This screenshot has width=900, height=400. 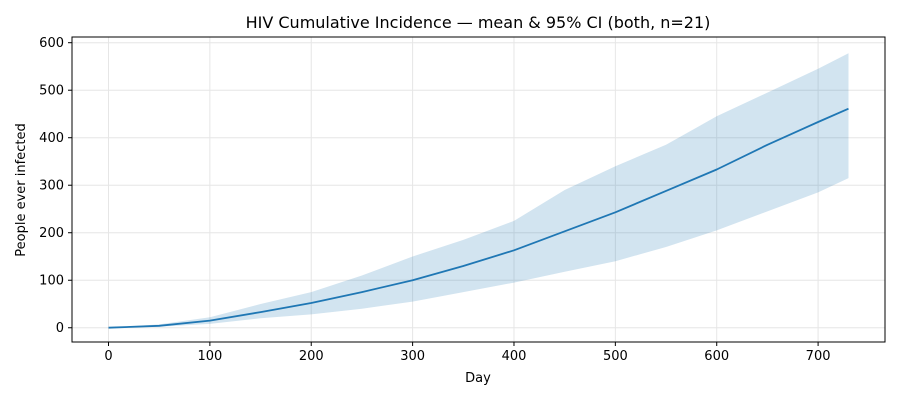 I want to click on x-tick-label: 600, so click(x=716, y=356).